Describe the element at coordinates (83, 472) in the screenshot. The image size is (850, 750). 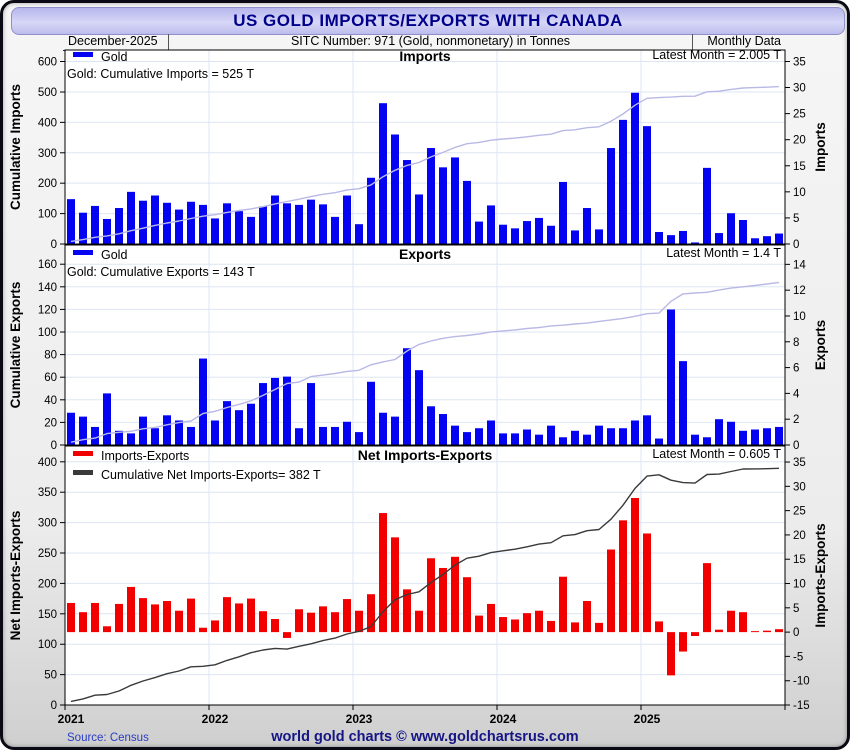
I see `net-legend2-swatch` at that location.